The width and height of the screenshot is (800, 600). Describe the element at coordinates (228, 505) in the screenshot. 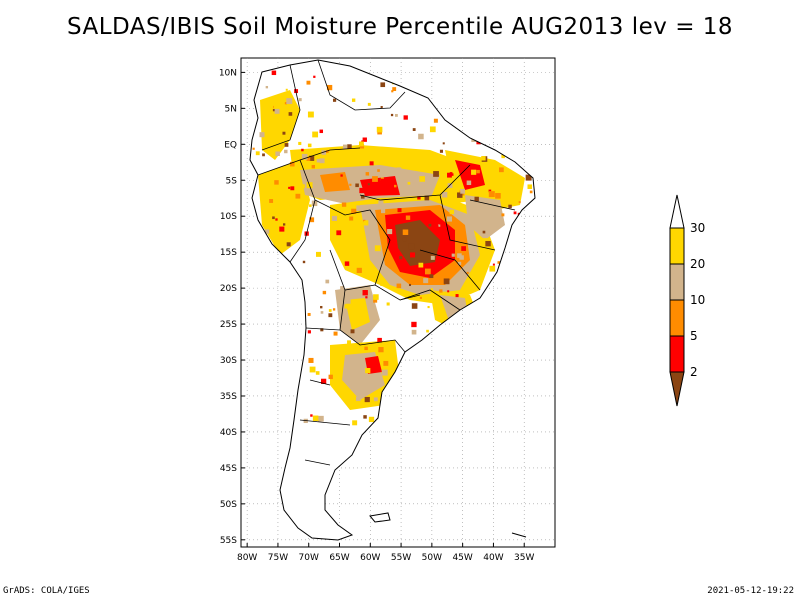

I see `lat-label: 50S` at that location.